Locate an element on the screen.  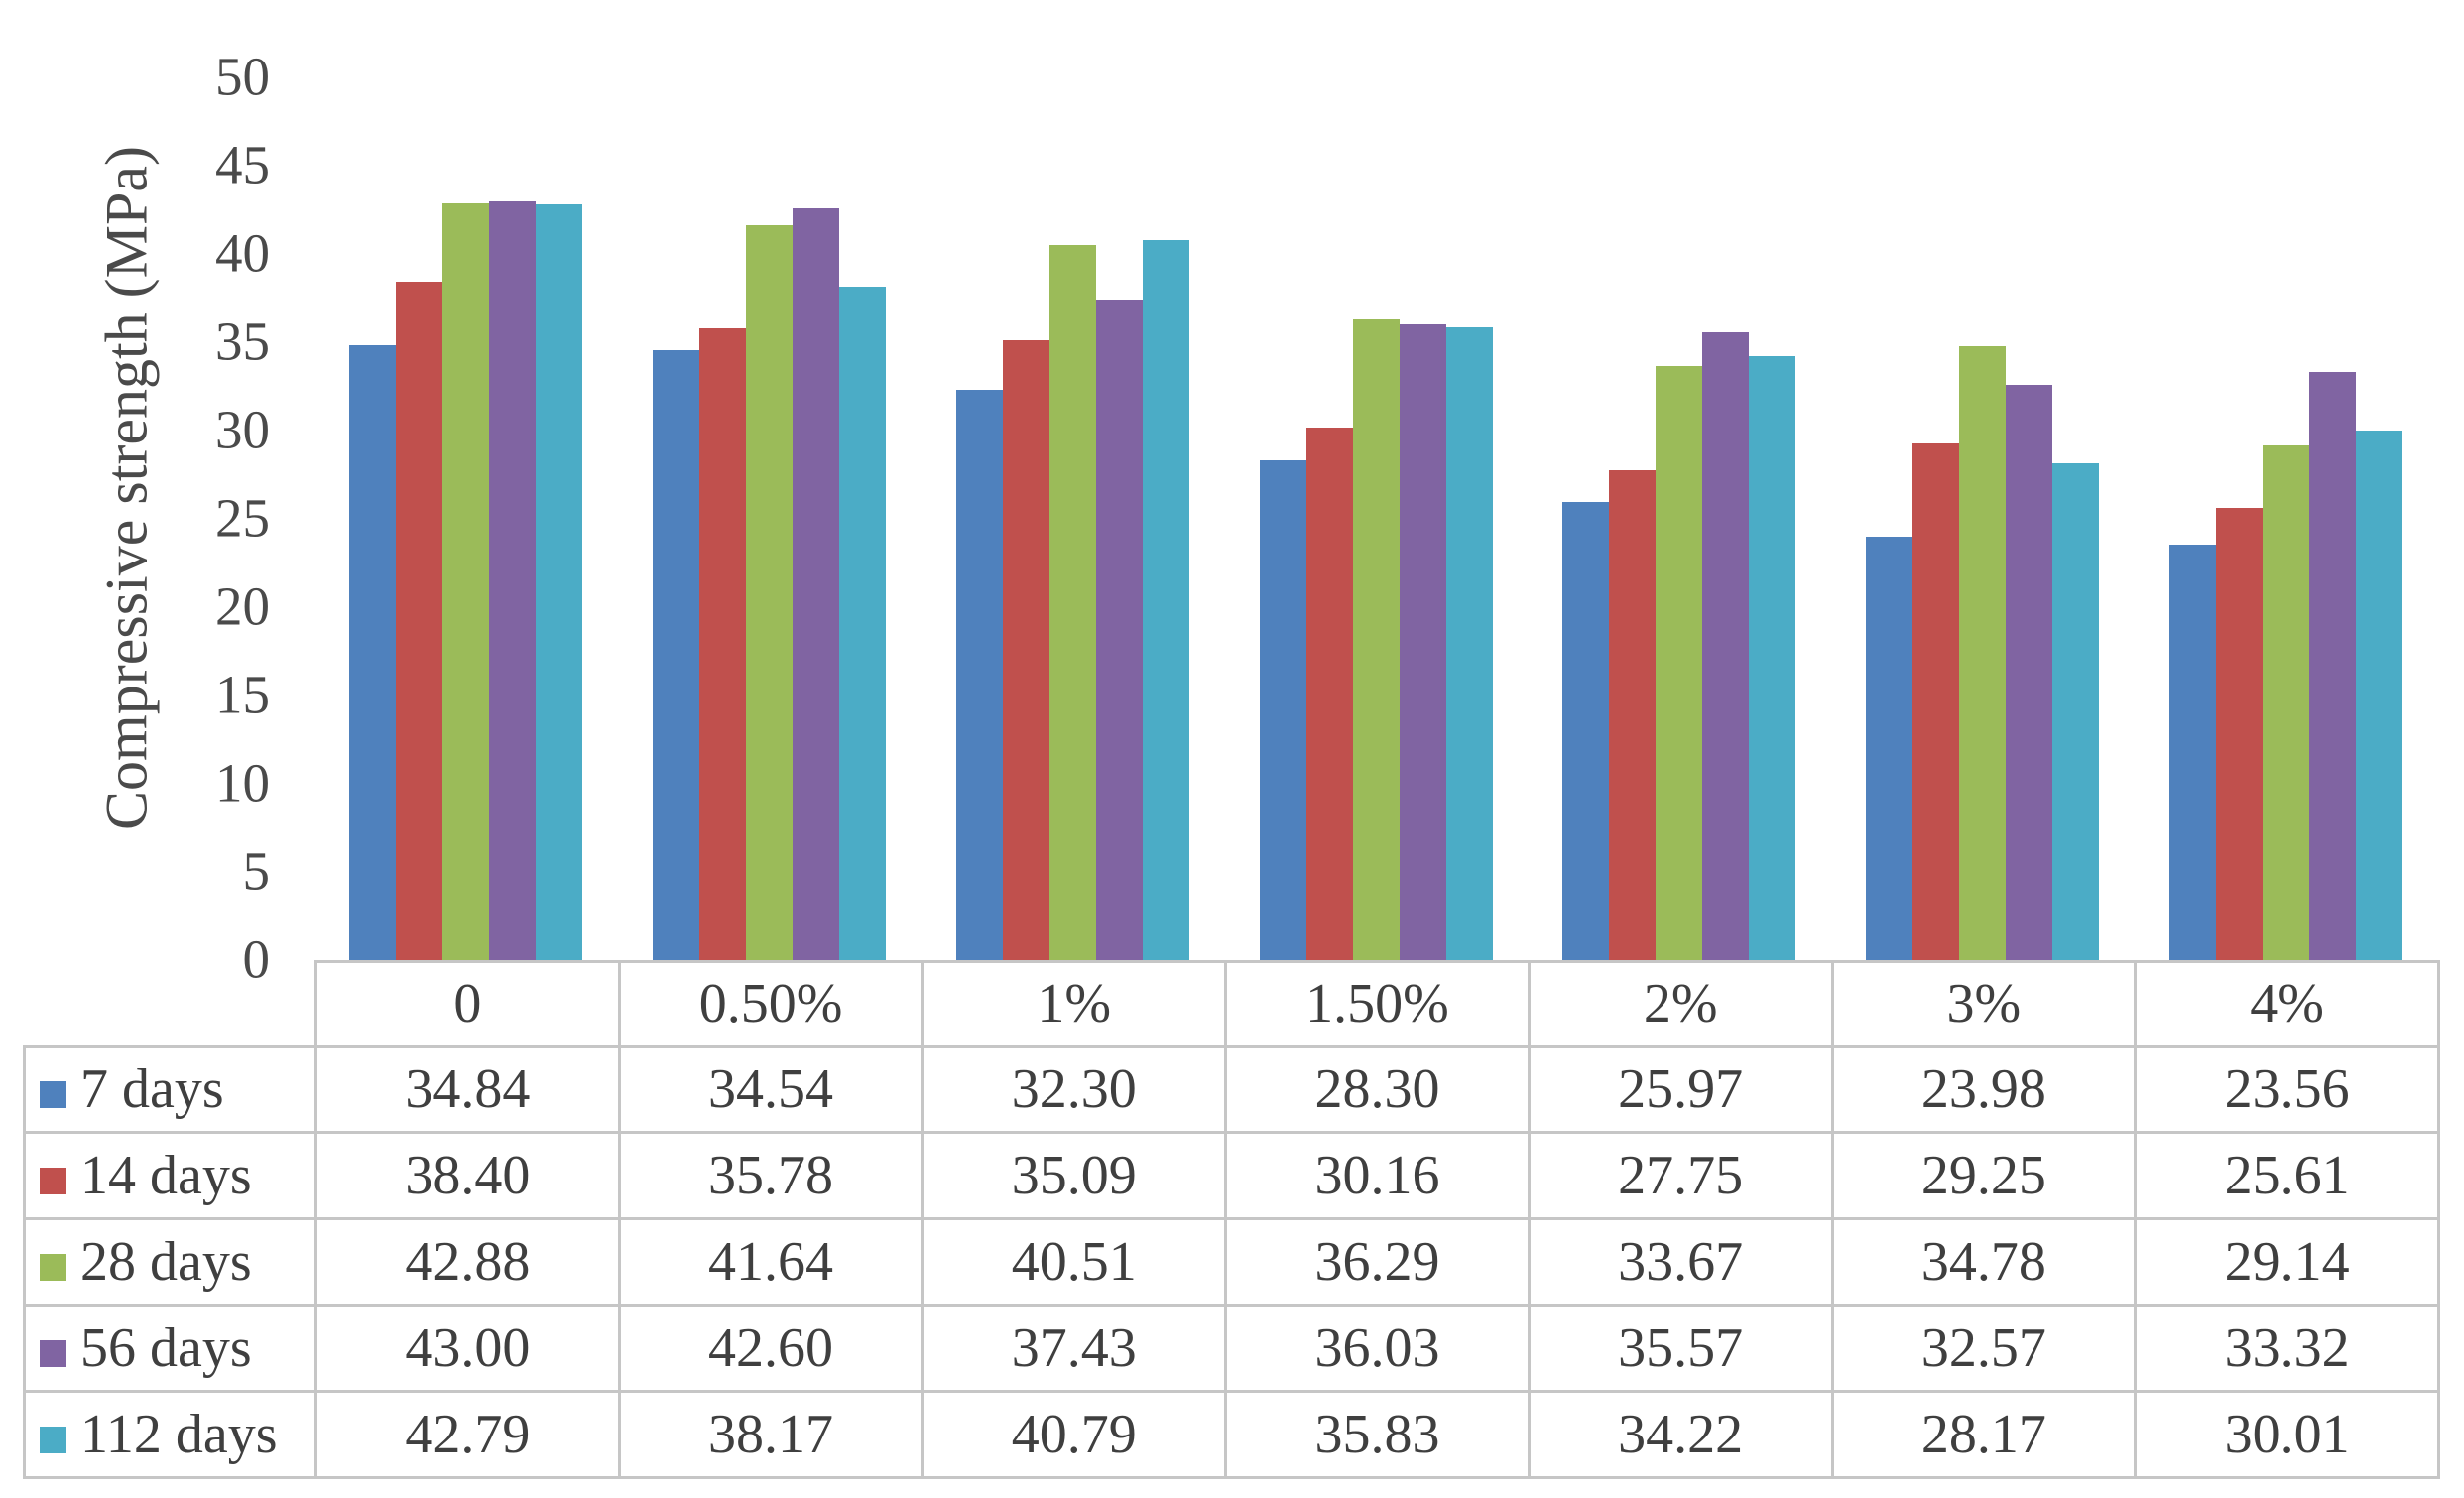
bar-14-days-0.50% is located at coordinates (723, 644).